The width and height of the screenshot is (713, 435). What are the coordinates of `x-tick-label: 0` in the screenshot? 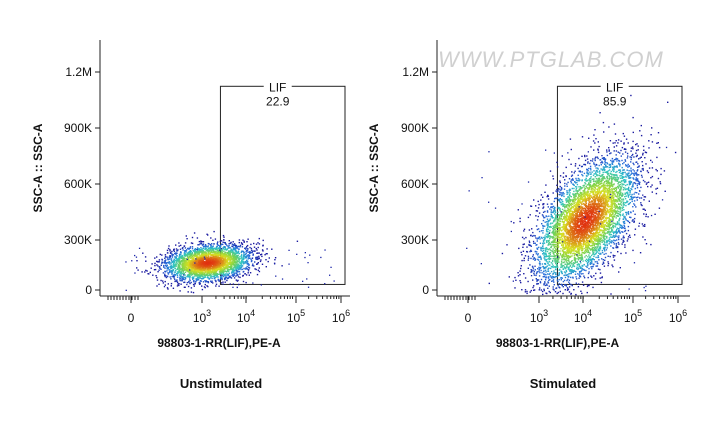 It's located at (468, 318).